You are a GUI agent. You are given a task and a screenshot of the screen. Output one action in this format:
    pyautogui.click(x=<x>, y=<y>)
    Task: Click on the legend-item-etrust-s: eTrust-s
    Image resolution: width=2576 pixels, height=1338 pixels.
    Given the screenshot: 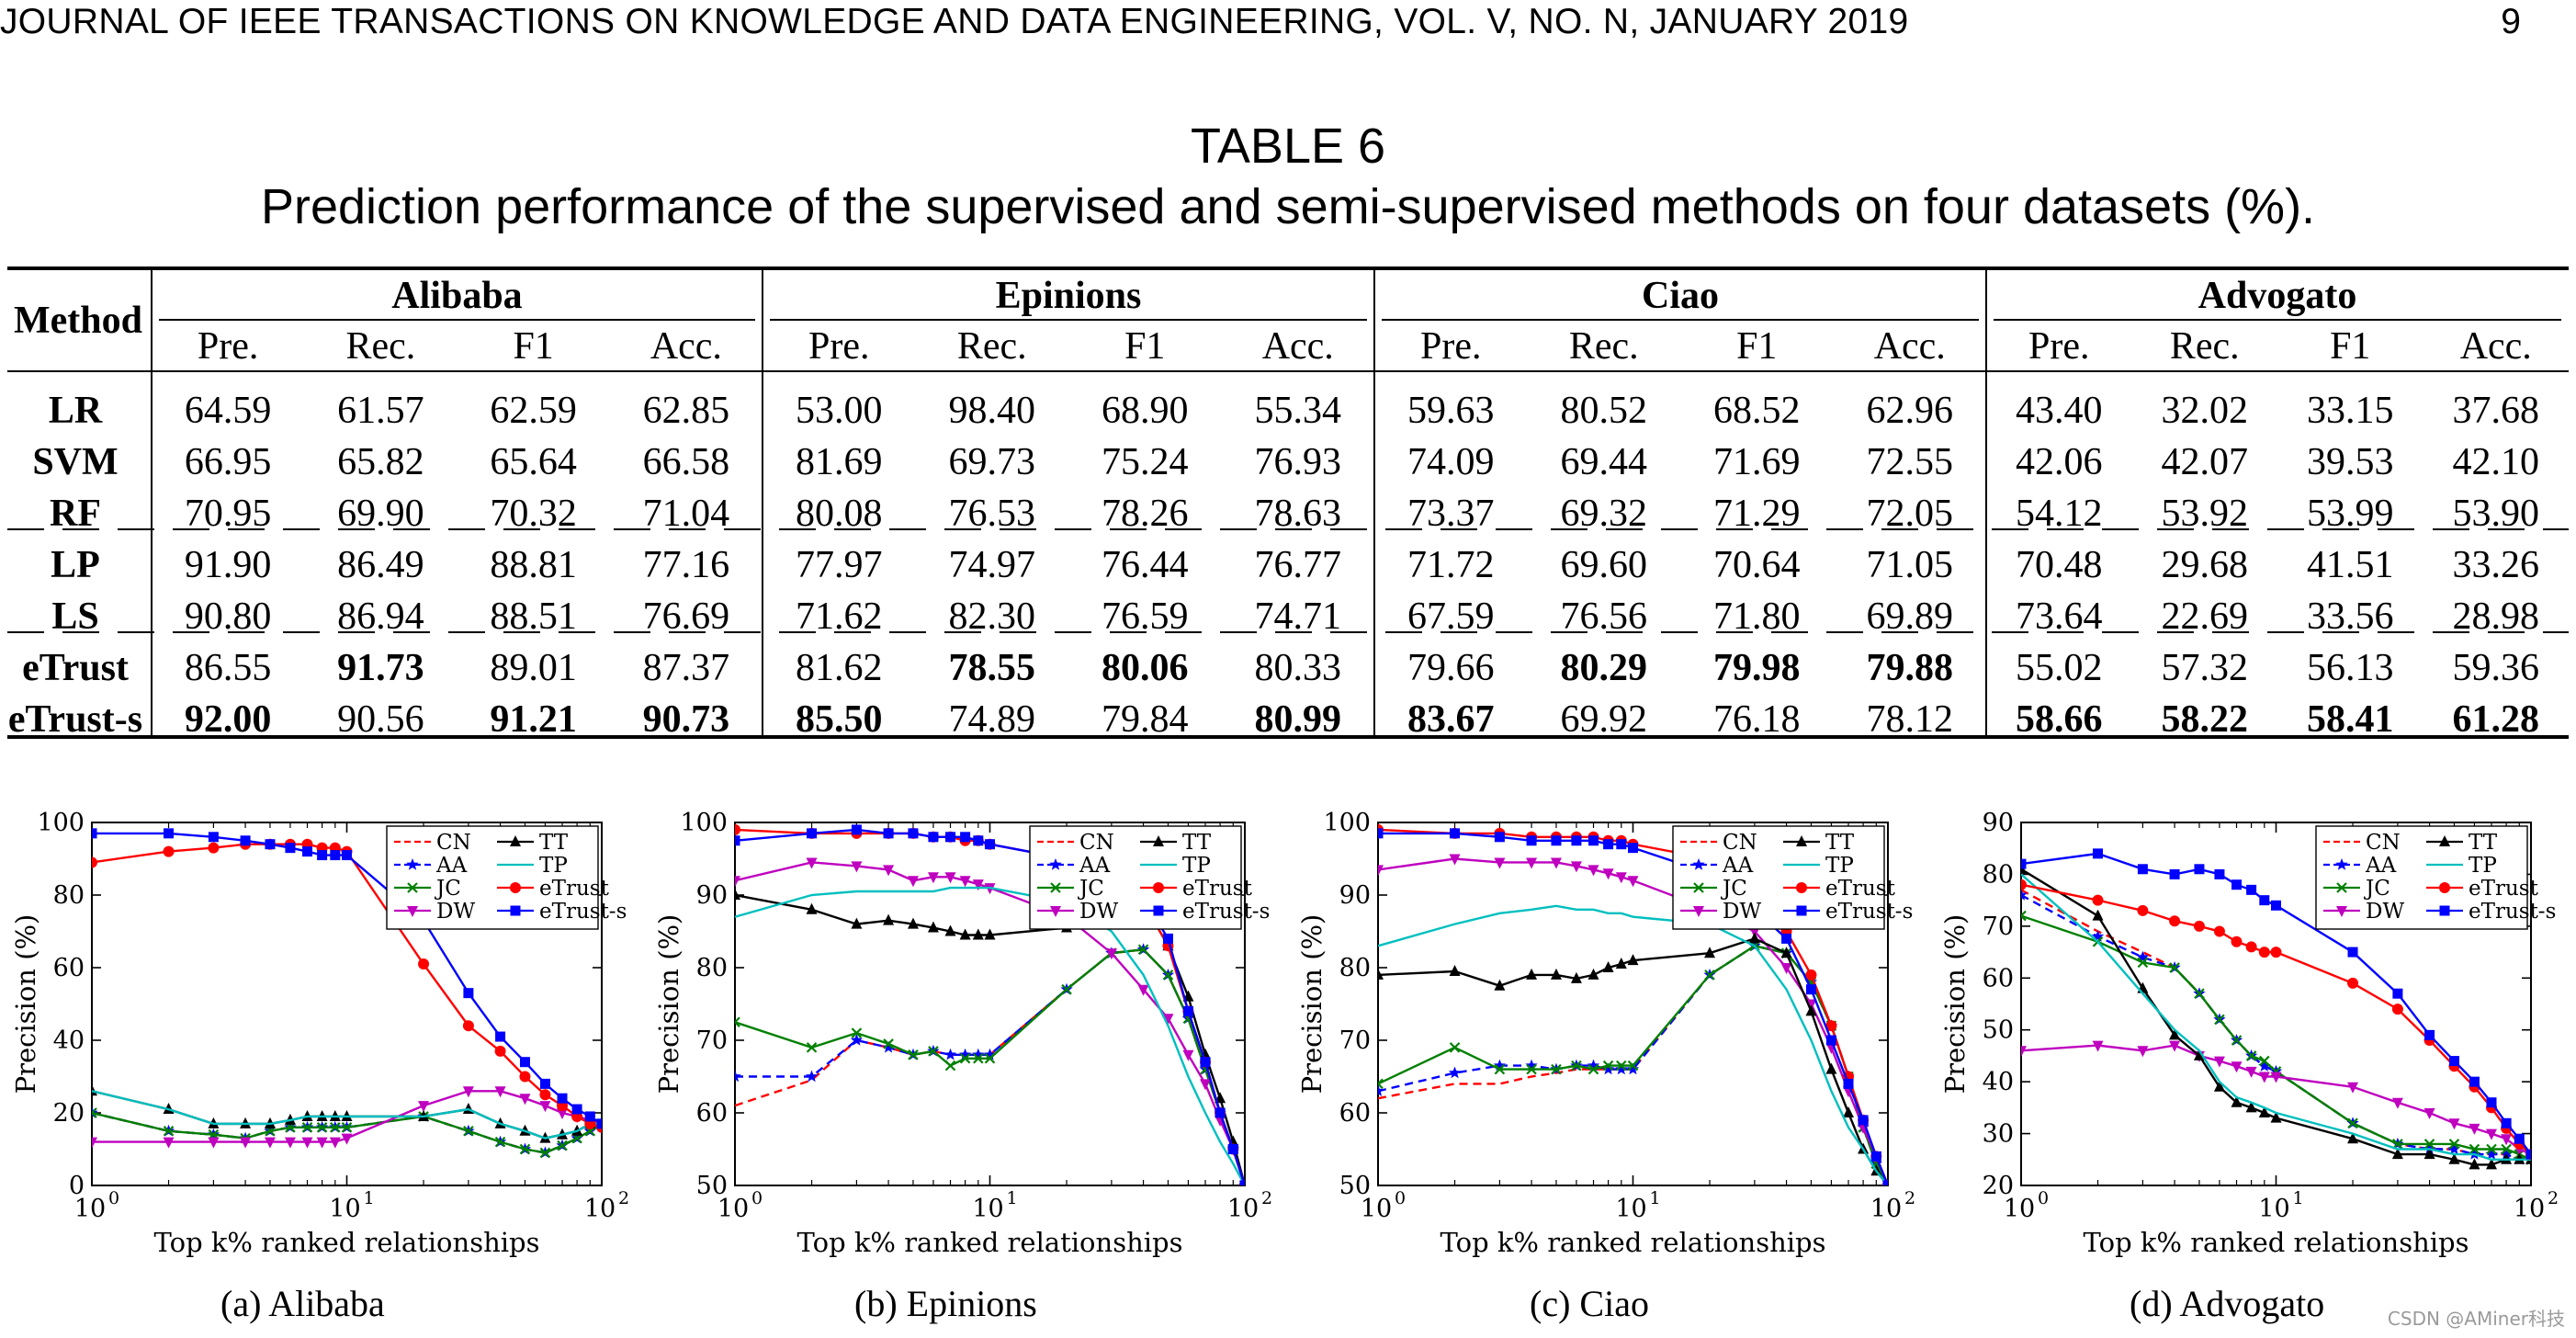 What is the action you would take?
    pyautogui.click(x=1848, y=912)
    